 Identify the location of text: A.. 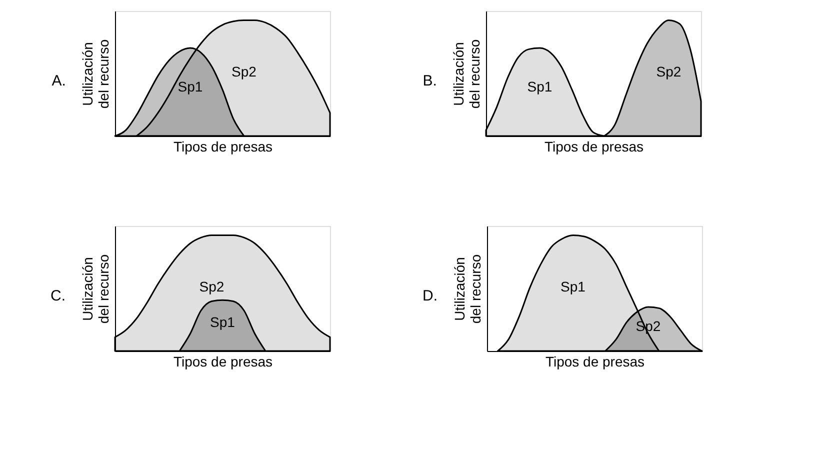
(59, 81).